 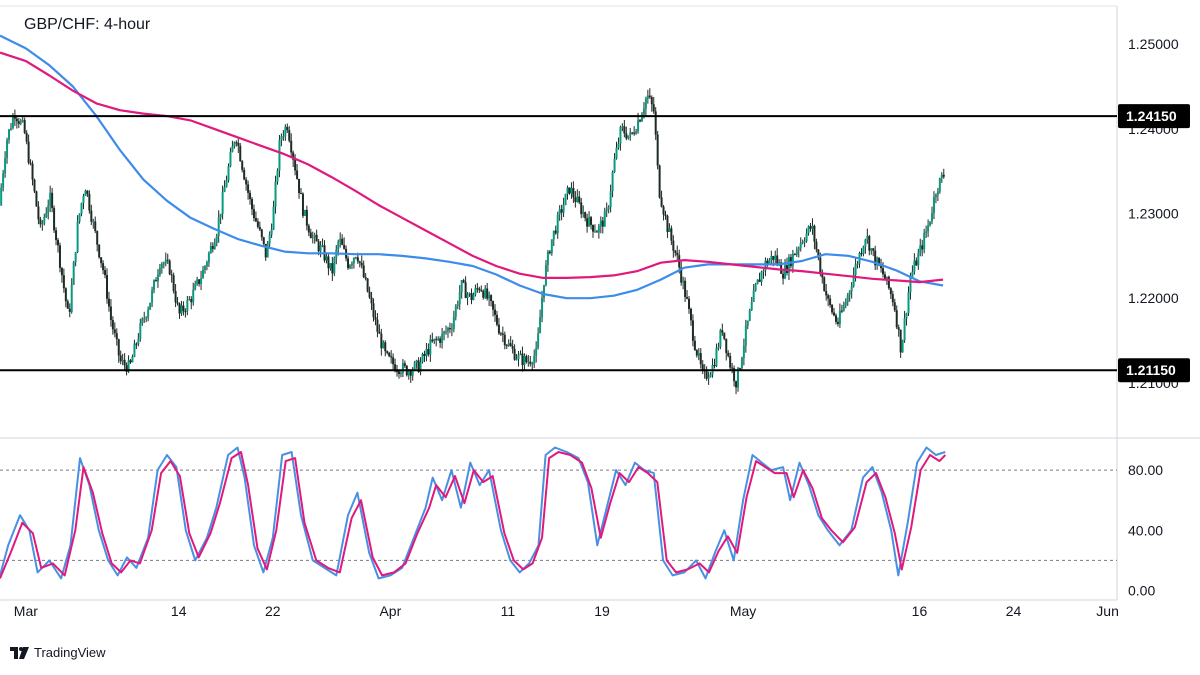 I want to click on level-label-0: 1.24150, so click(x=1151, y=116).